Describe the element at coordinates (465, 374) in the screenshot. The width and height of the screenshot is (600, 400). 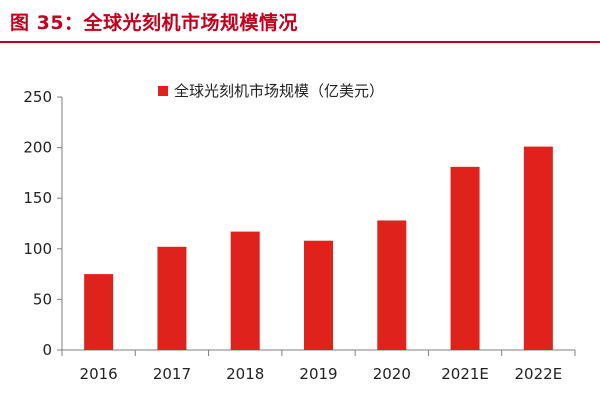
I see `x-tick-label: 2021E` at that location.